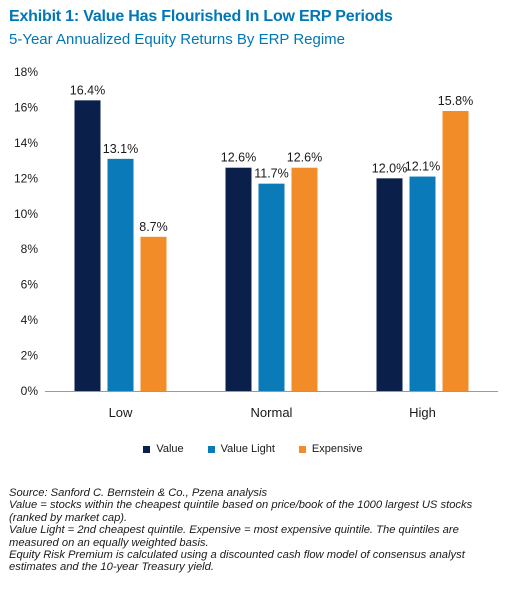 This screenshot has height=594, width=506. What do you see at coordinates (170, 449) in the screenshot?
I see `legend-label: Value` at bounding box center [170, 449].